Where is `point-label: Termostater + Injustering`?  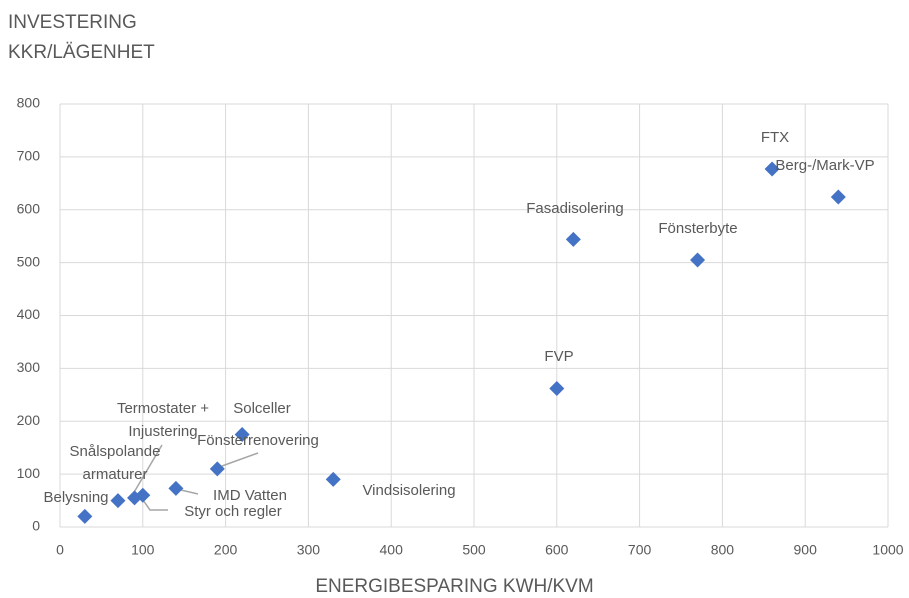
point-label: Termostater + Injustering is located at coordinates (163, 420).